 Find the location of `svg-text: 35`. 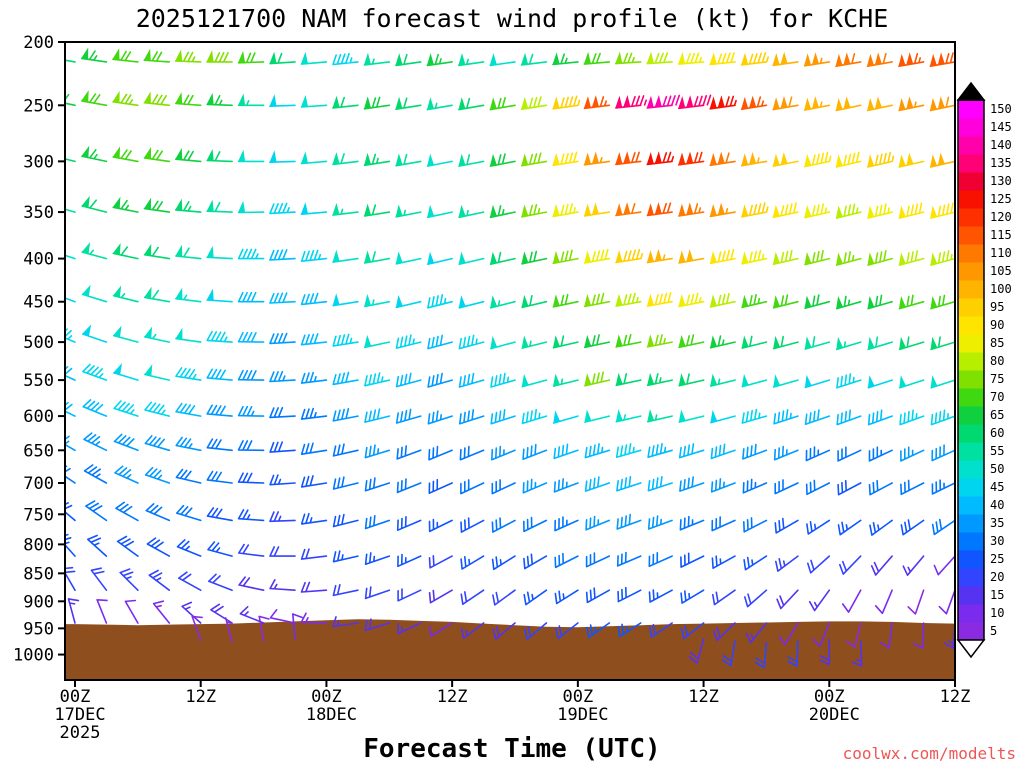

svg-text: 35 is located at coordinates (997, 523).